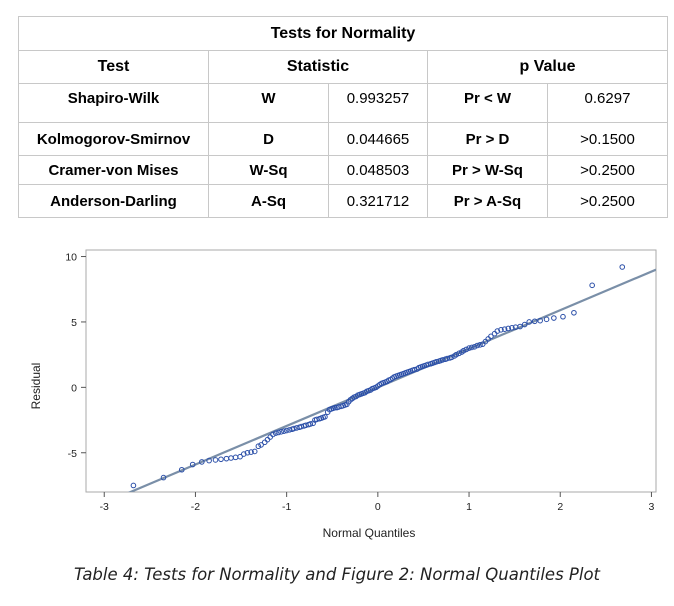 Image resolution: width=674 pixels, height=606 pixels. What do you see at coordinates (487, 139) in the screenshot?
I see `p-name: Pr > D` at bounding box center [487, 139].